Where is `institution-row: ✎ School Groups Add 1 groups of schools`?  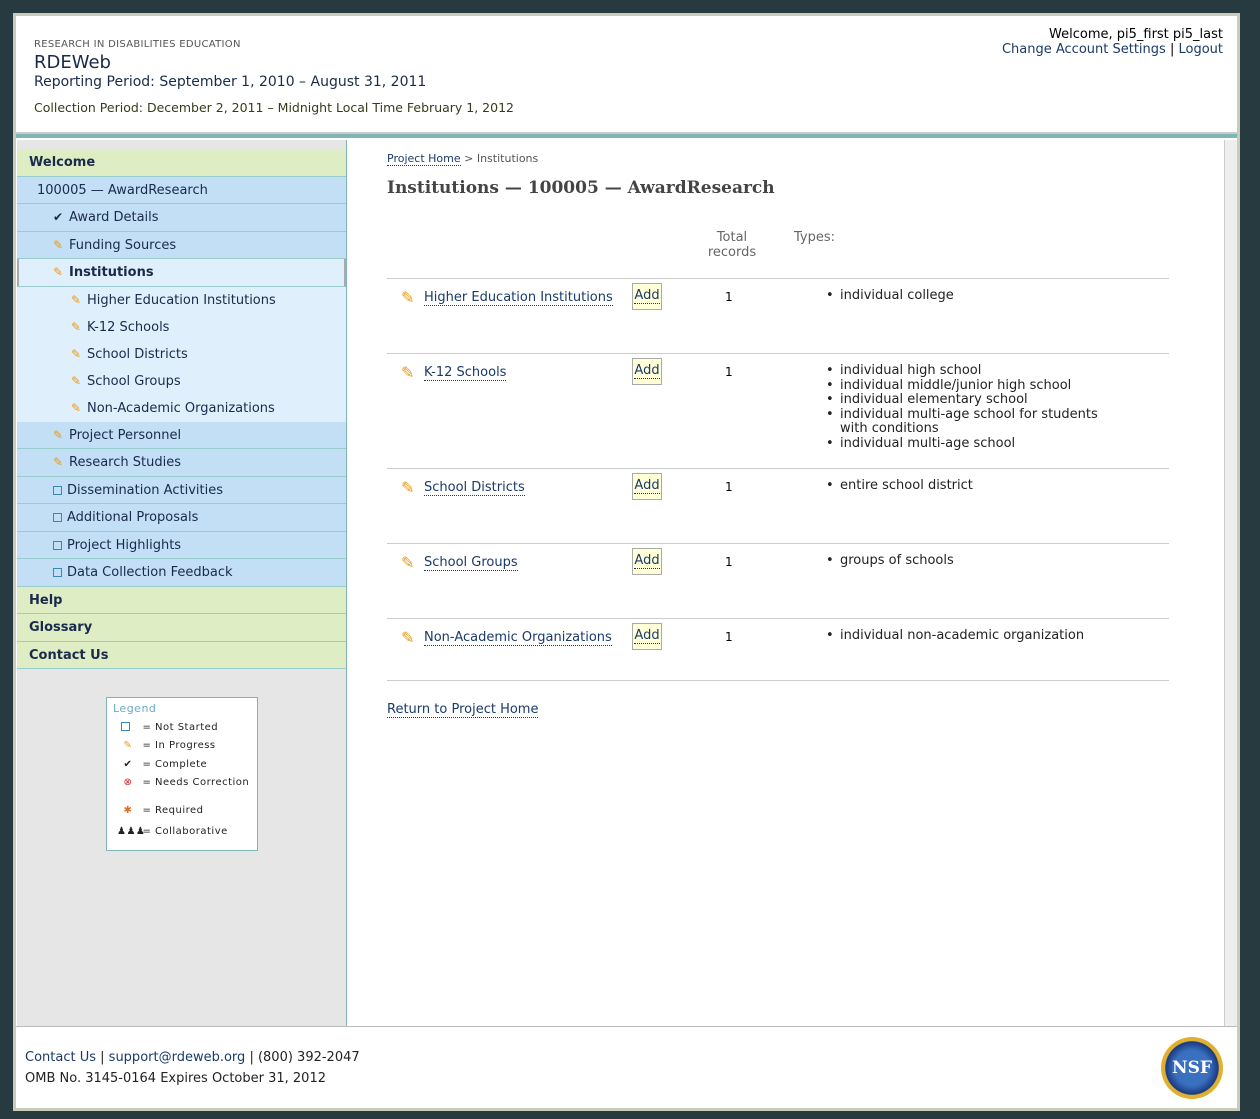
institution-row: ✎ School Groups Add 1 groups of schools is located at coordinates (778, 580).